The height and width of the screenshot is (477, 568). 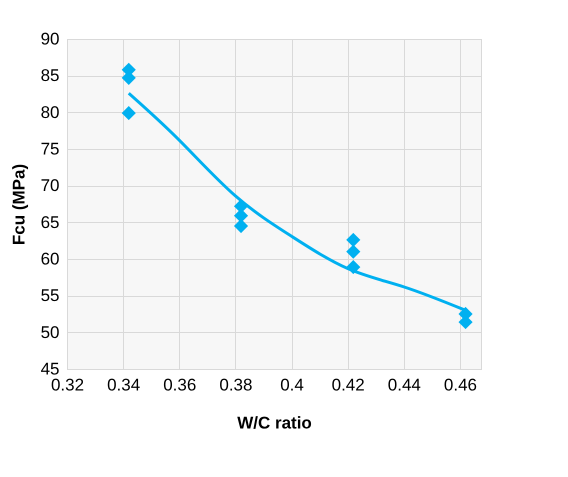 What do you see at coordinates (50, 76) in the screenshot?
I see `y-tick-label: 85` at bounding box center [50, 76].